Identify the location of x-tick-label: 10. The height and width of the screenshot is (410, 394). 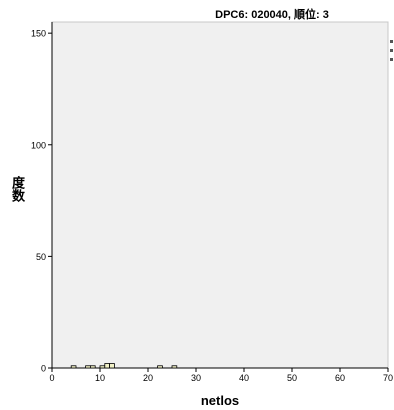
(100, 378).